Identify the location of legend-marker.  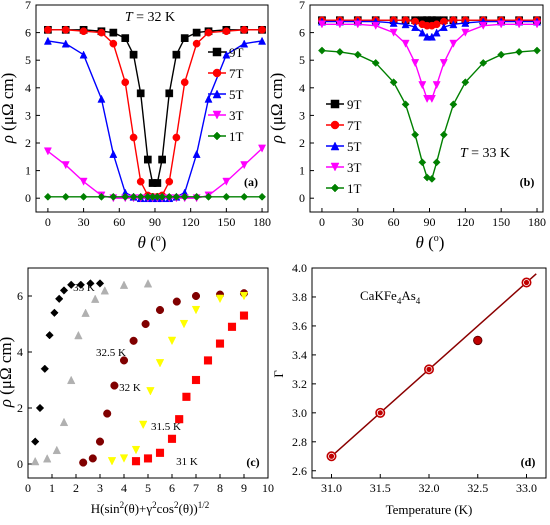
(217, 52).